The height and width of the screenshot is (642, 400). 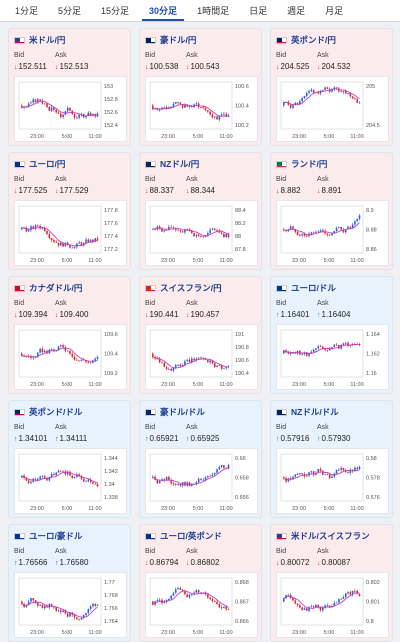 What do you see at coordinates (333, 562) in the screenshot?
I see `ask-price: ↓0.80087` at bounding box center [333, 562].